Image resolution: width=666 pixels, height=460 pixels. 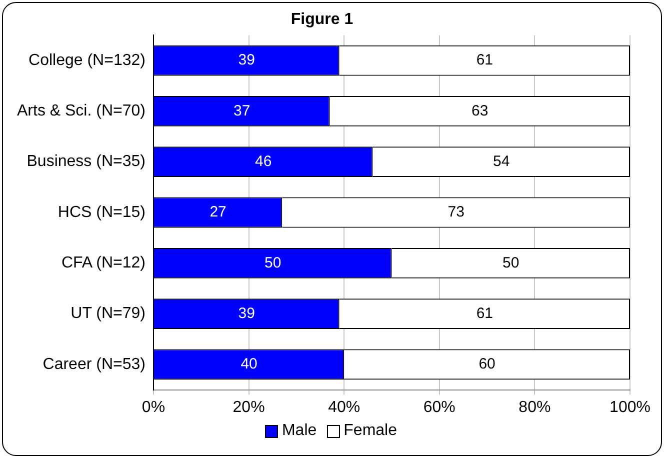 What do you see at coordinates (630, 407) in the screenshot?
I see `x-tick-label: 100%` at bounding box center [630, 407].